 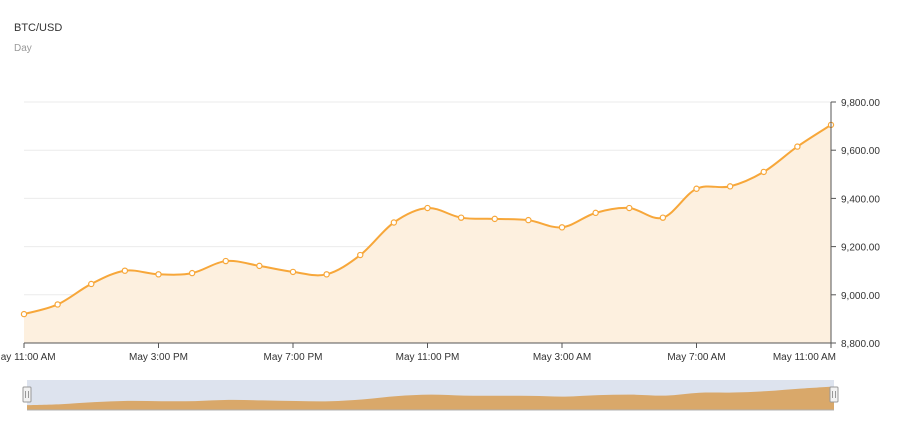 I want to click on navigator-handle-right, so click(x=834, y=394).